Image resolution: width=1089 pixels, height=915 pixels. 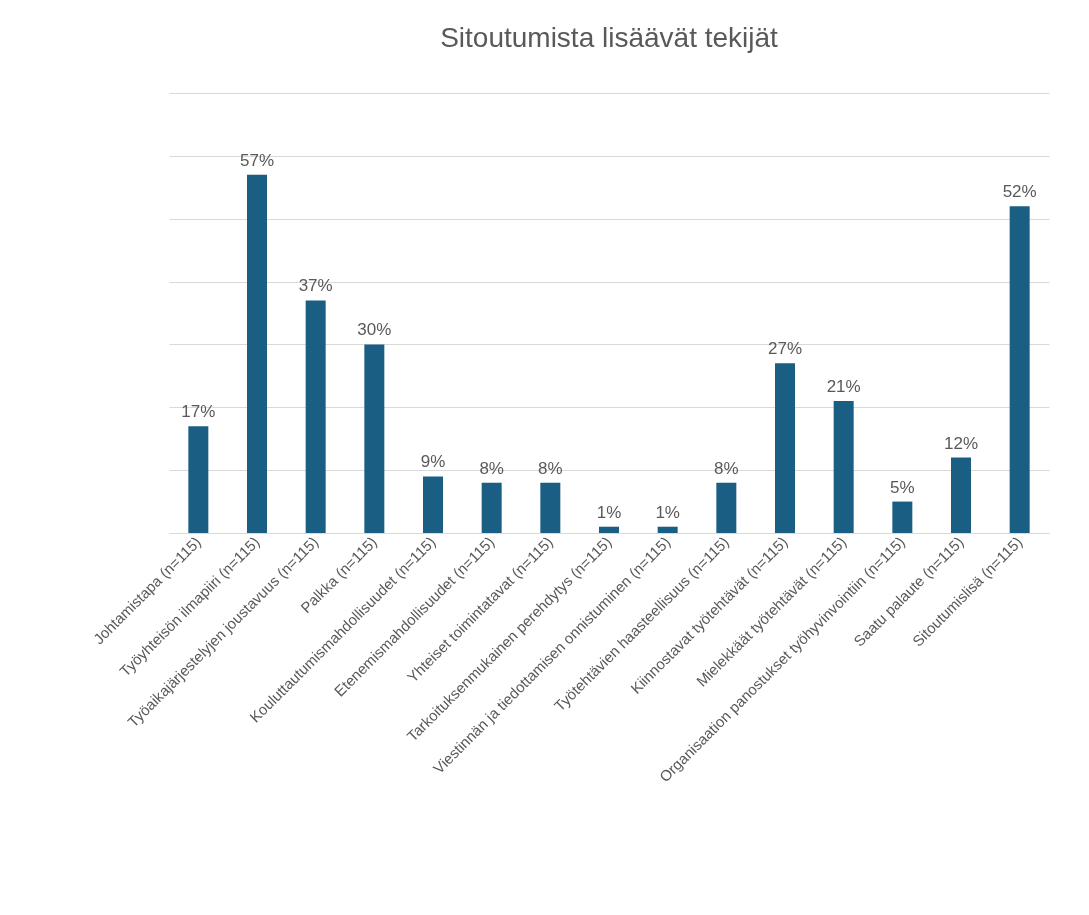 I want to click on data-label: 52%, so click(x=1019, y=192).